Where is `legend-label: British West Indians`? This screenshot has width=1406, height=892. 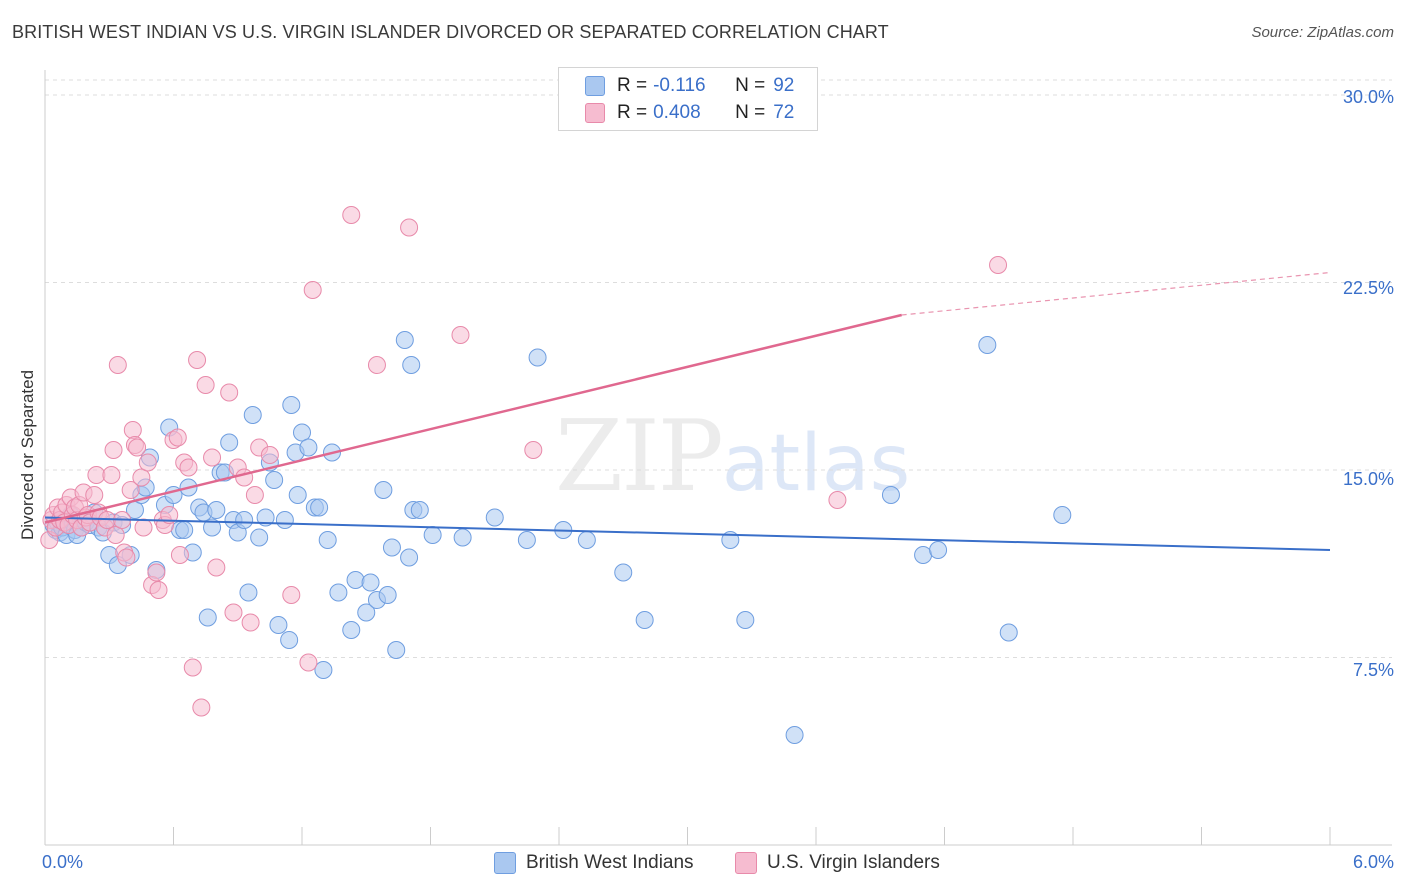 legend-label: British West Indians is located at coordinates (610, 862).